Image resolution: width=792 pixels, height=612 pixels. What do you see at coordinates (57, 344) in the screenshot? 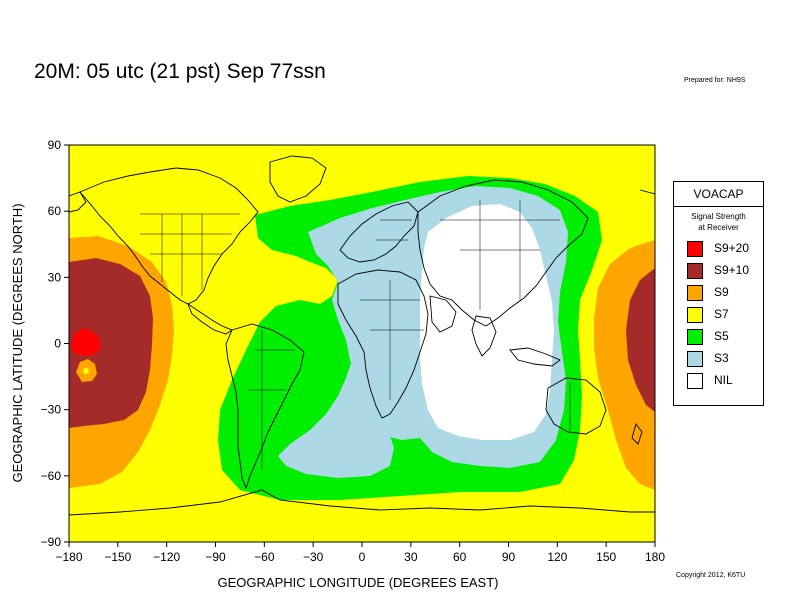
I see `y-tick-label: 0` at bounding box center [57, 344].